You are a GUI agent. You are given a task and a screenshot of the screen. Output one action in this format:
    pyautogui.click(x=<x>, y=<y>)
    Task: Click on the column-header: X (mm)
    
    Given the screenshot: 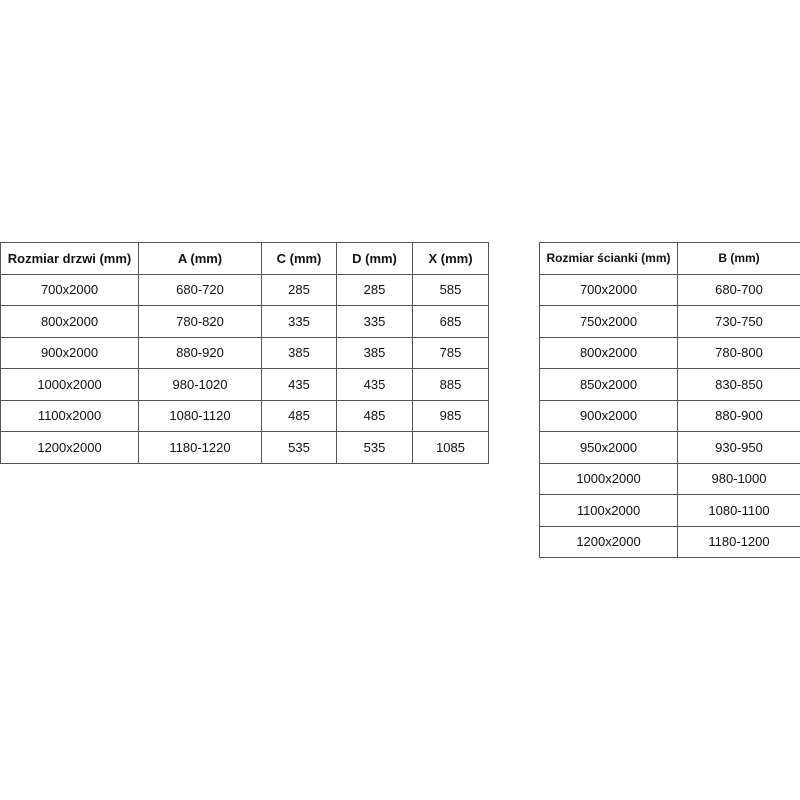 What is the action you would take?
    pyautogui.click(x=450, y=258)
    